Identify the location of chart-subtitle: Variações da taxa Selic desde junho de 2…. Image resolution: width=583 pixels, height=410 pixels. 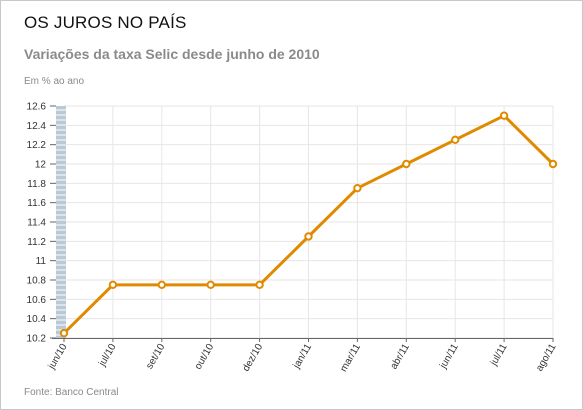
(172, 54).